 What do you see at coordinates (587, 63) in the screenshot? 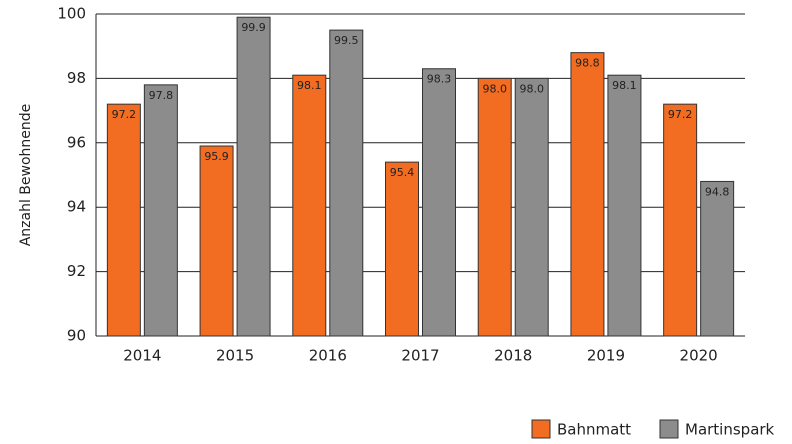
I see `value-label: 98.8` at bounding box center [587, 63].